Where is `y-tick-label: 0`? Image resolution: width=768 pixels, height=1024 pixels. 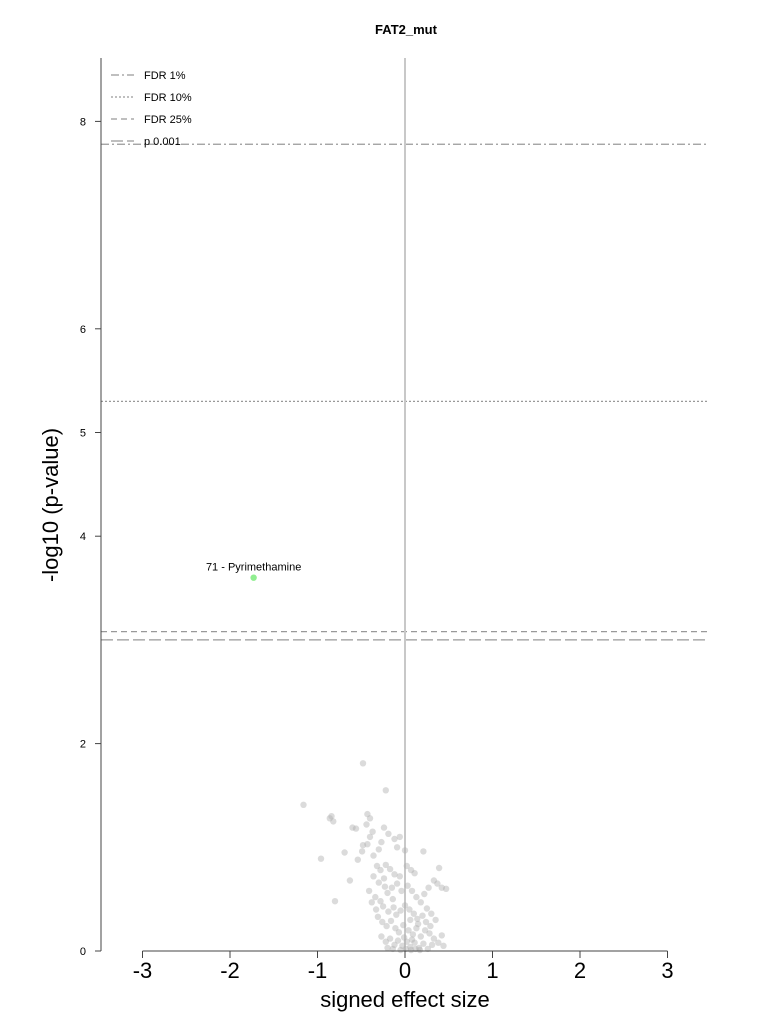 y-tick-label: 0 is located at coordinates (83, 952).